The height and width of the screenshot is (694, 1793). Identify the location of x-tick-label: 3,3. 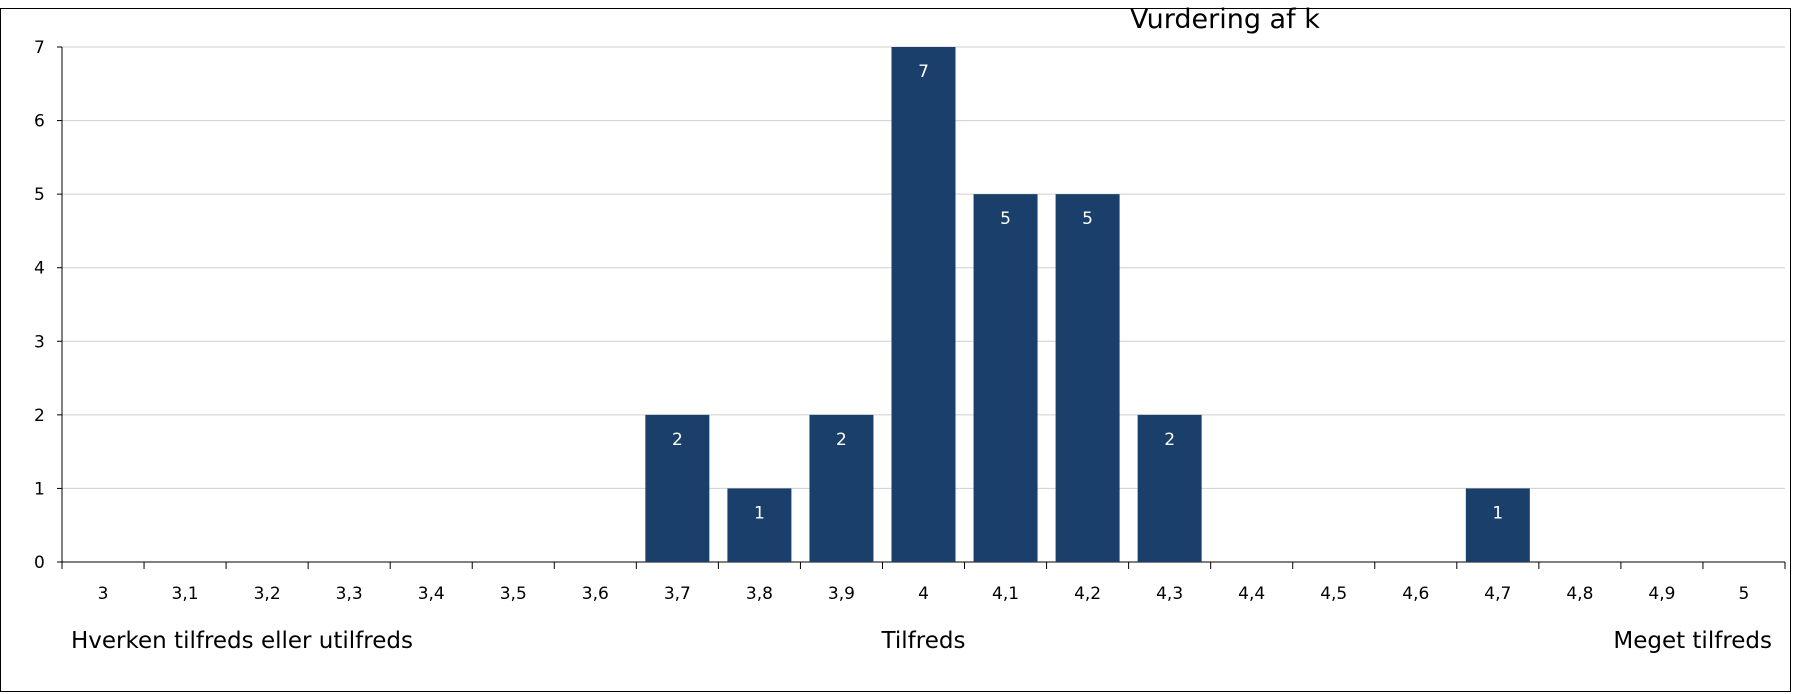
(349, 594).